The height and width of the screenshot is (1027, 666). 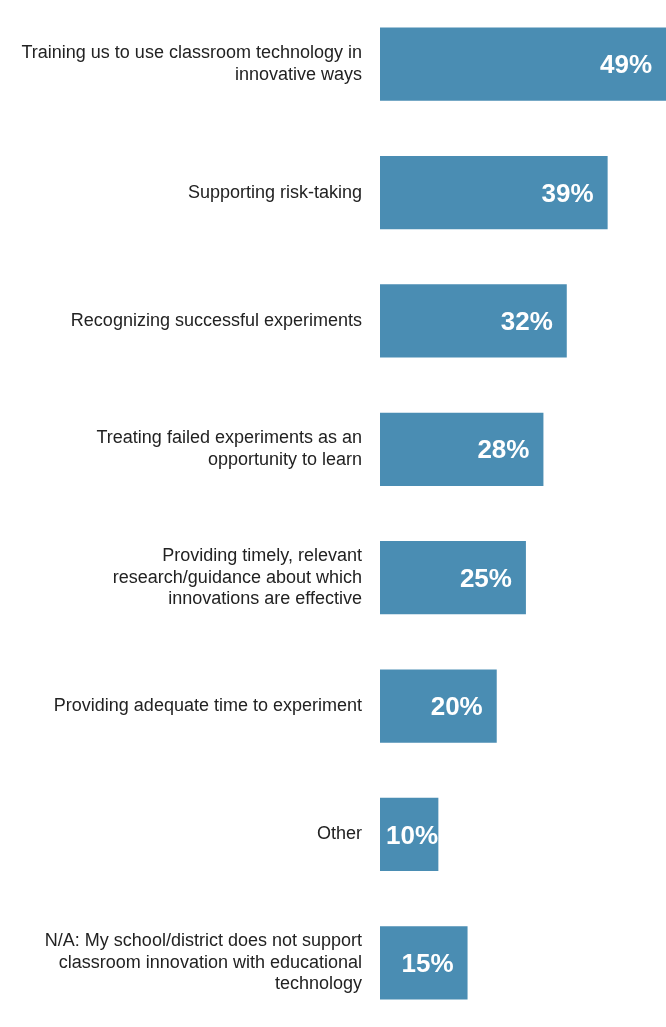 I want to click on y-tick-label: N/A: My school/district does not support classroom innovation with educational technology, so click(x=203, y=962).